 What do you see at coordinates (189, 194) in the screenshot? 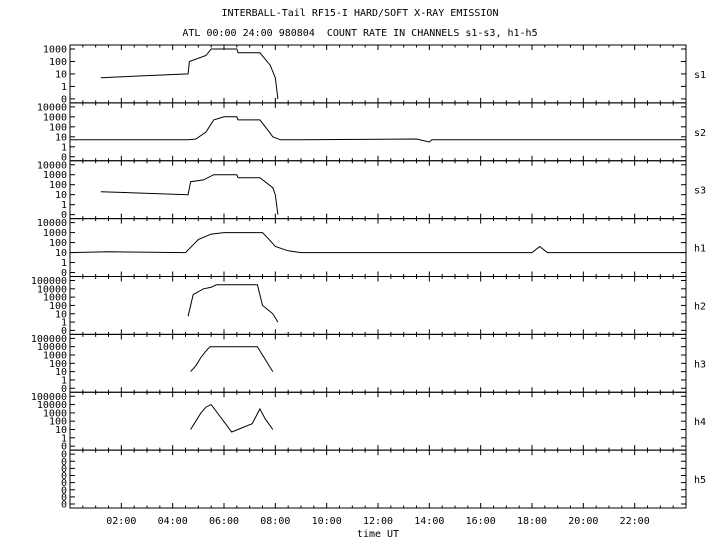
I see `panel-s3-series-line` at bounding box center [189, 194].